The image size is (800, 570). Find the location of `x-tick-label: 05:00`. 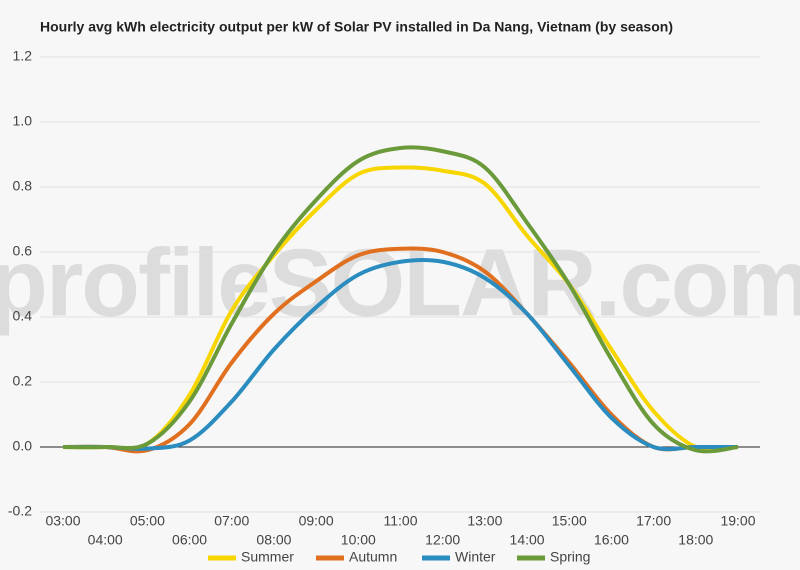

x-tick-label: 05:00 is located at coordinates (147, 521).